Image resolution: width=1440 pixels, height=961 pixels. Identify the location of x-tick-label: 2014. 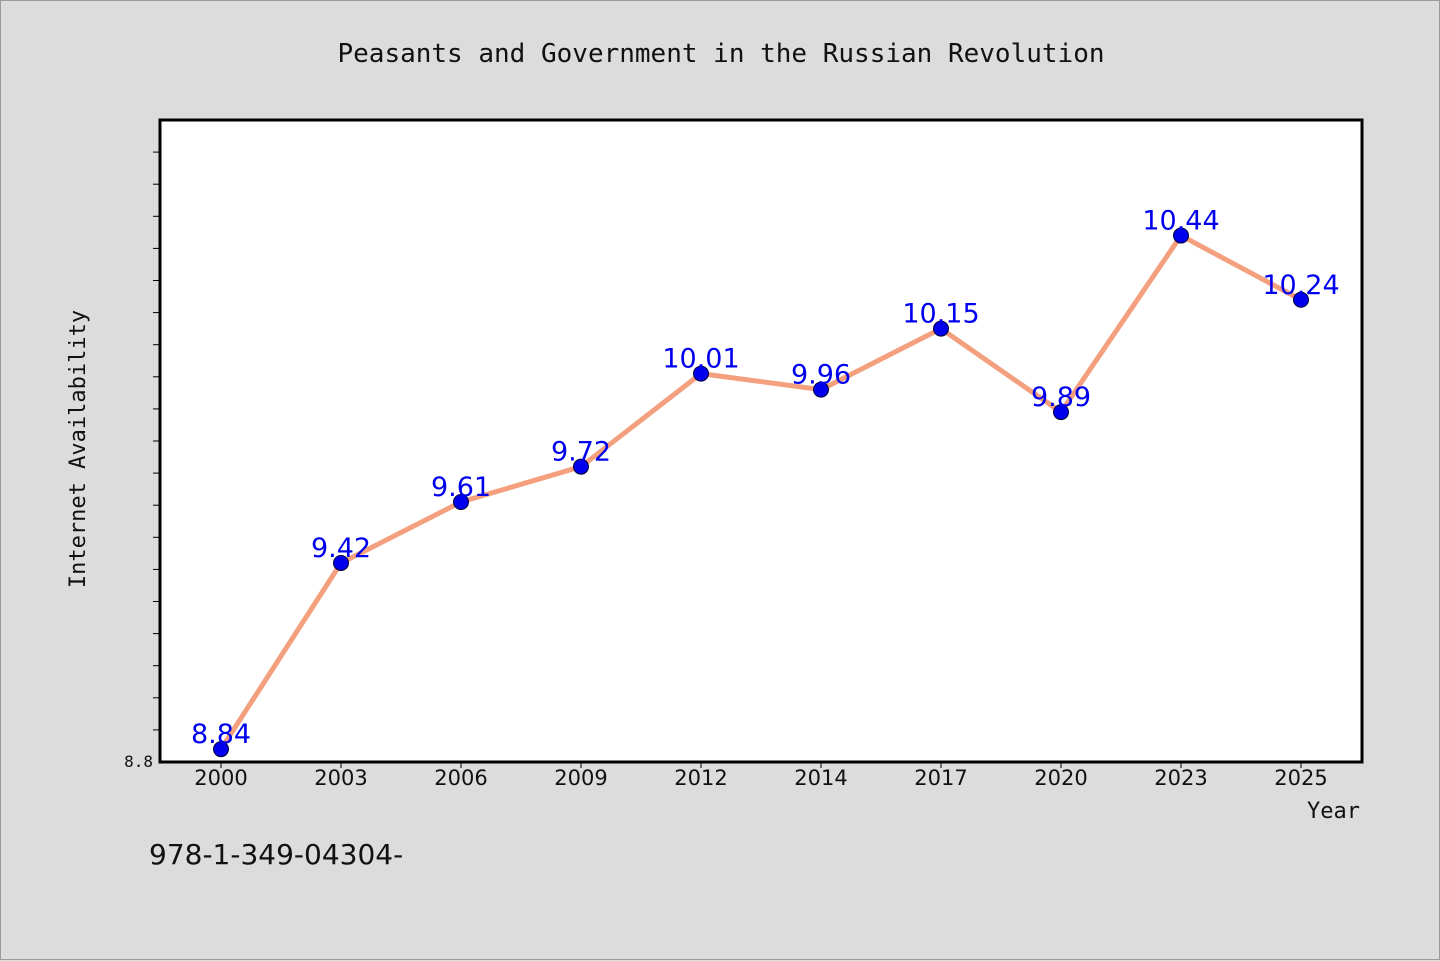
(820, 778).